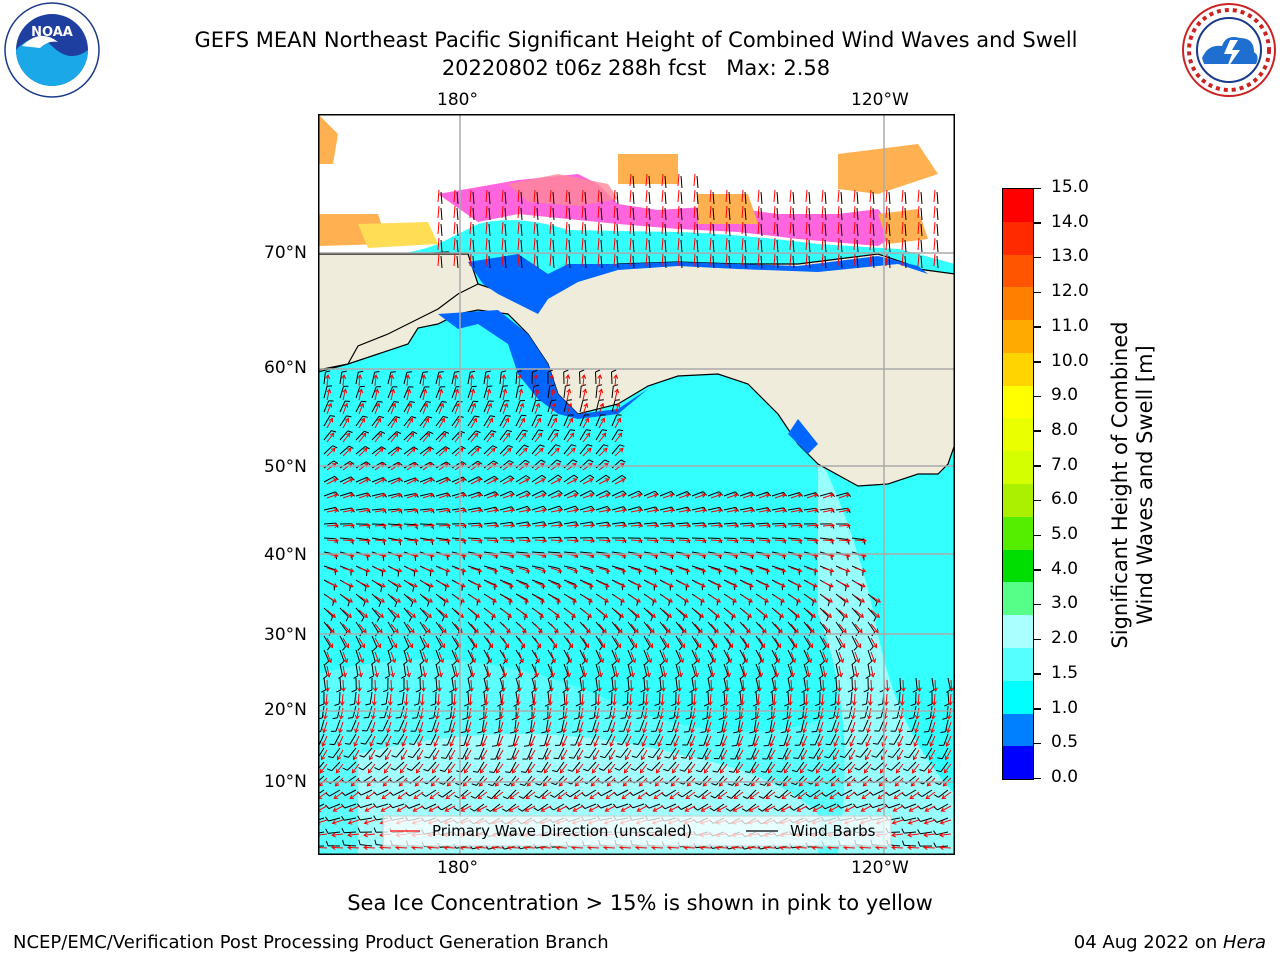  I want to click on colorbar-tick-label: 8.0, so click(1065, 429).